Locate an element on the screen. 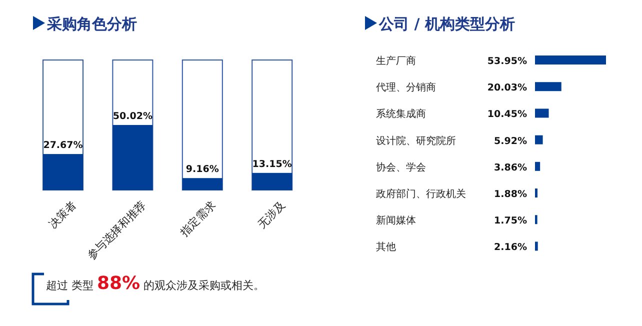 The image size is (642, 326). text: 超过 类型 88% 的观众涉及采购或相关。 is located at coordinates (155, 283).